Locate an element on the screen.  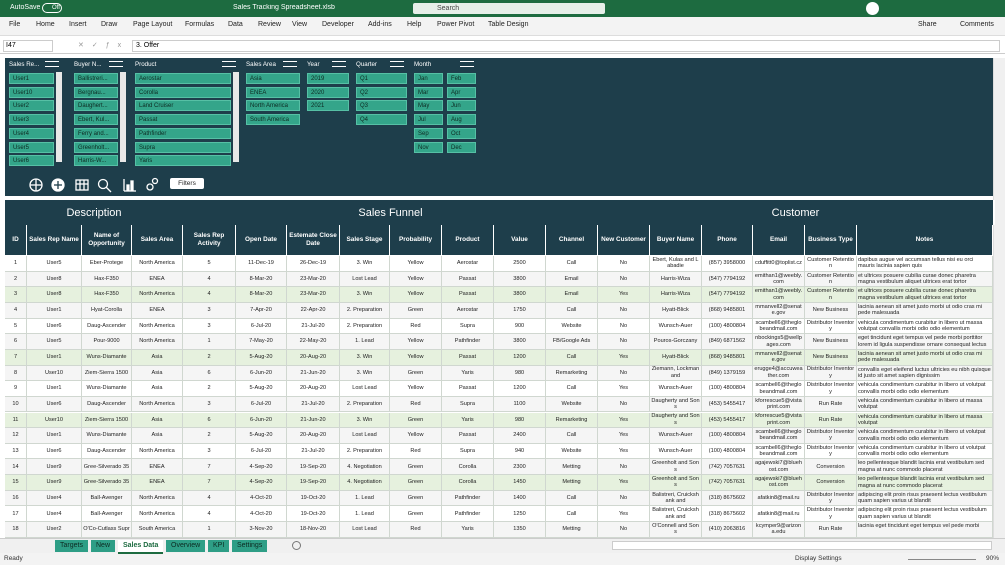
menu-item: Help is located at coordinates (414, 24).